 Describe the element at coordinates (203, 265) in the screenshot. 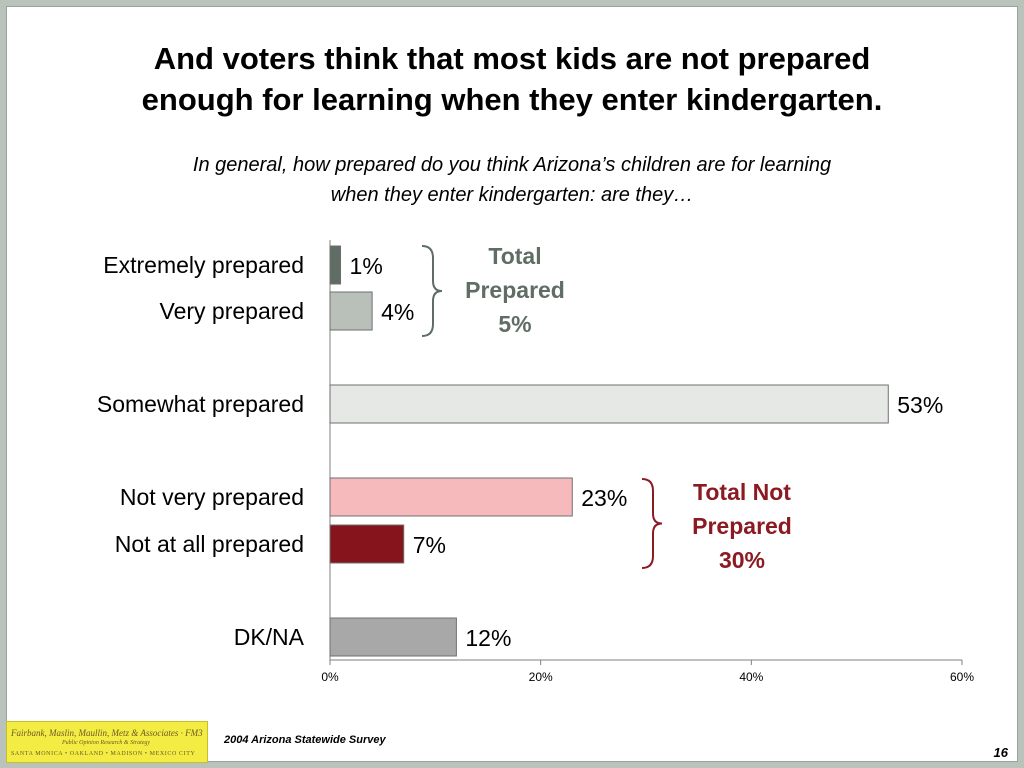

I see `category-label: Extremely prepared` at that location.